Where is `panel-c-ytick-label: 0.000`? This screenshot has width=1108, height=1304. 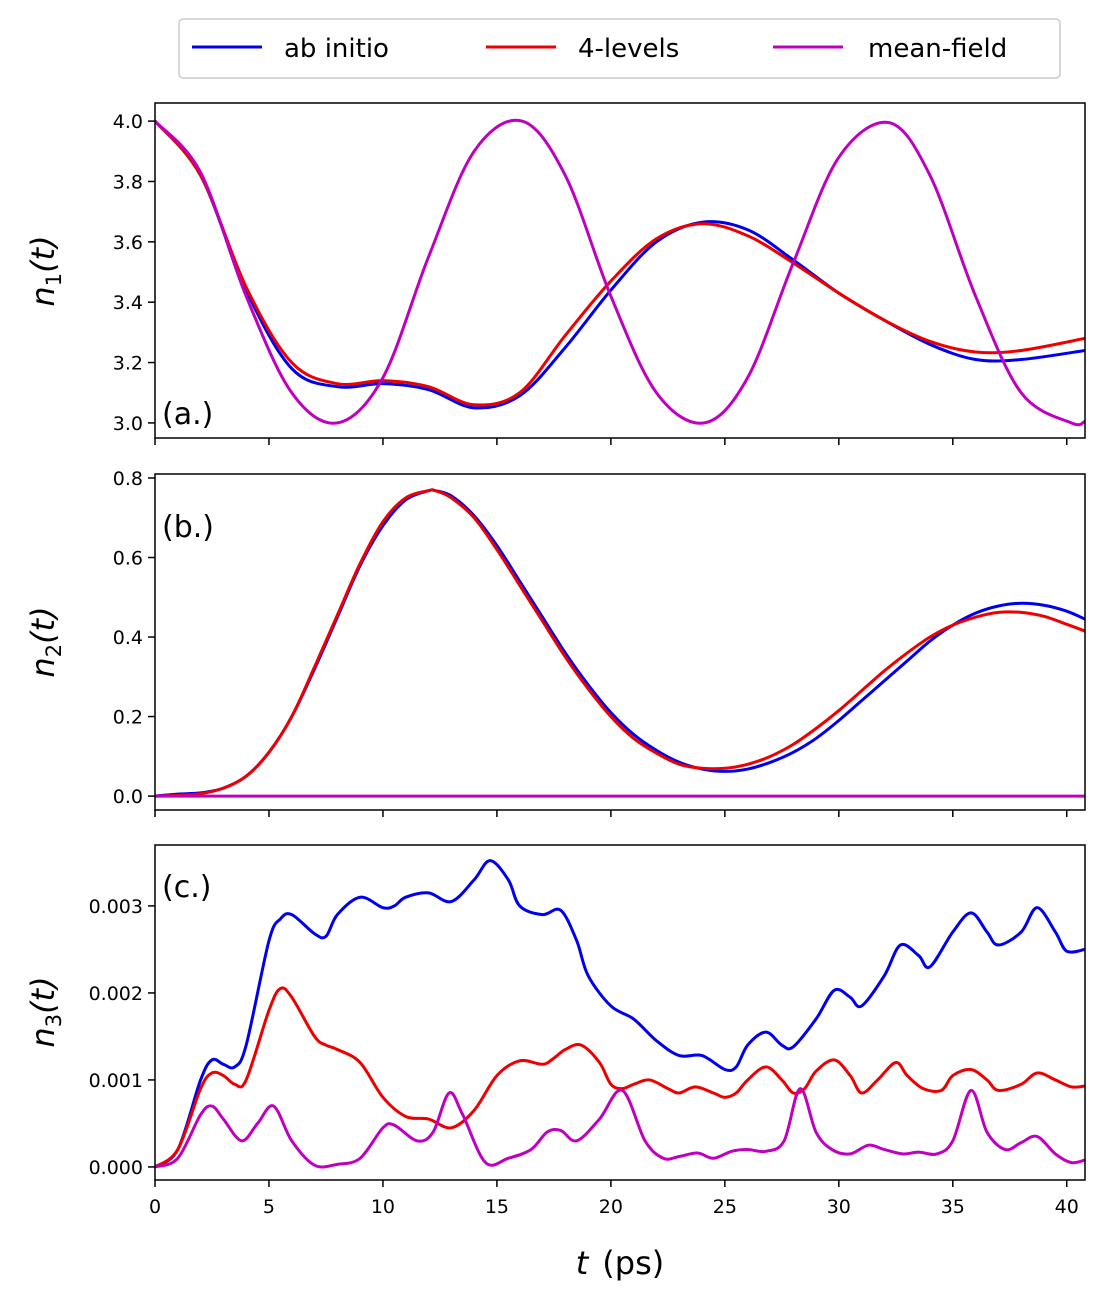 panel-c-ytick-label: 0.000 is located at coordinates (116, 1168).